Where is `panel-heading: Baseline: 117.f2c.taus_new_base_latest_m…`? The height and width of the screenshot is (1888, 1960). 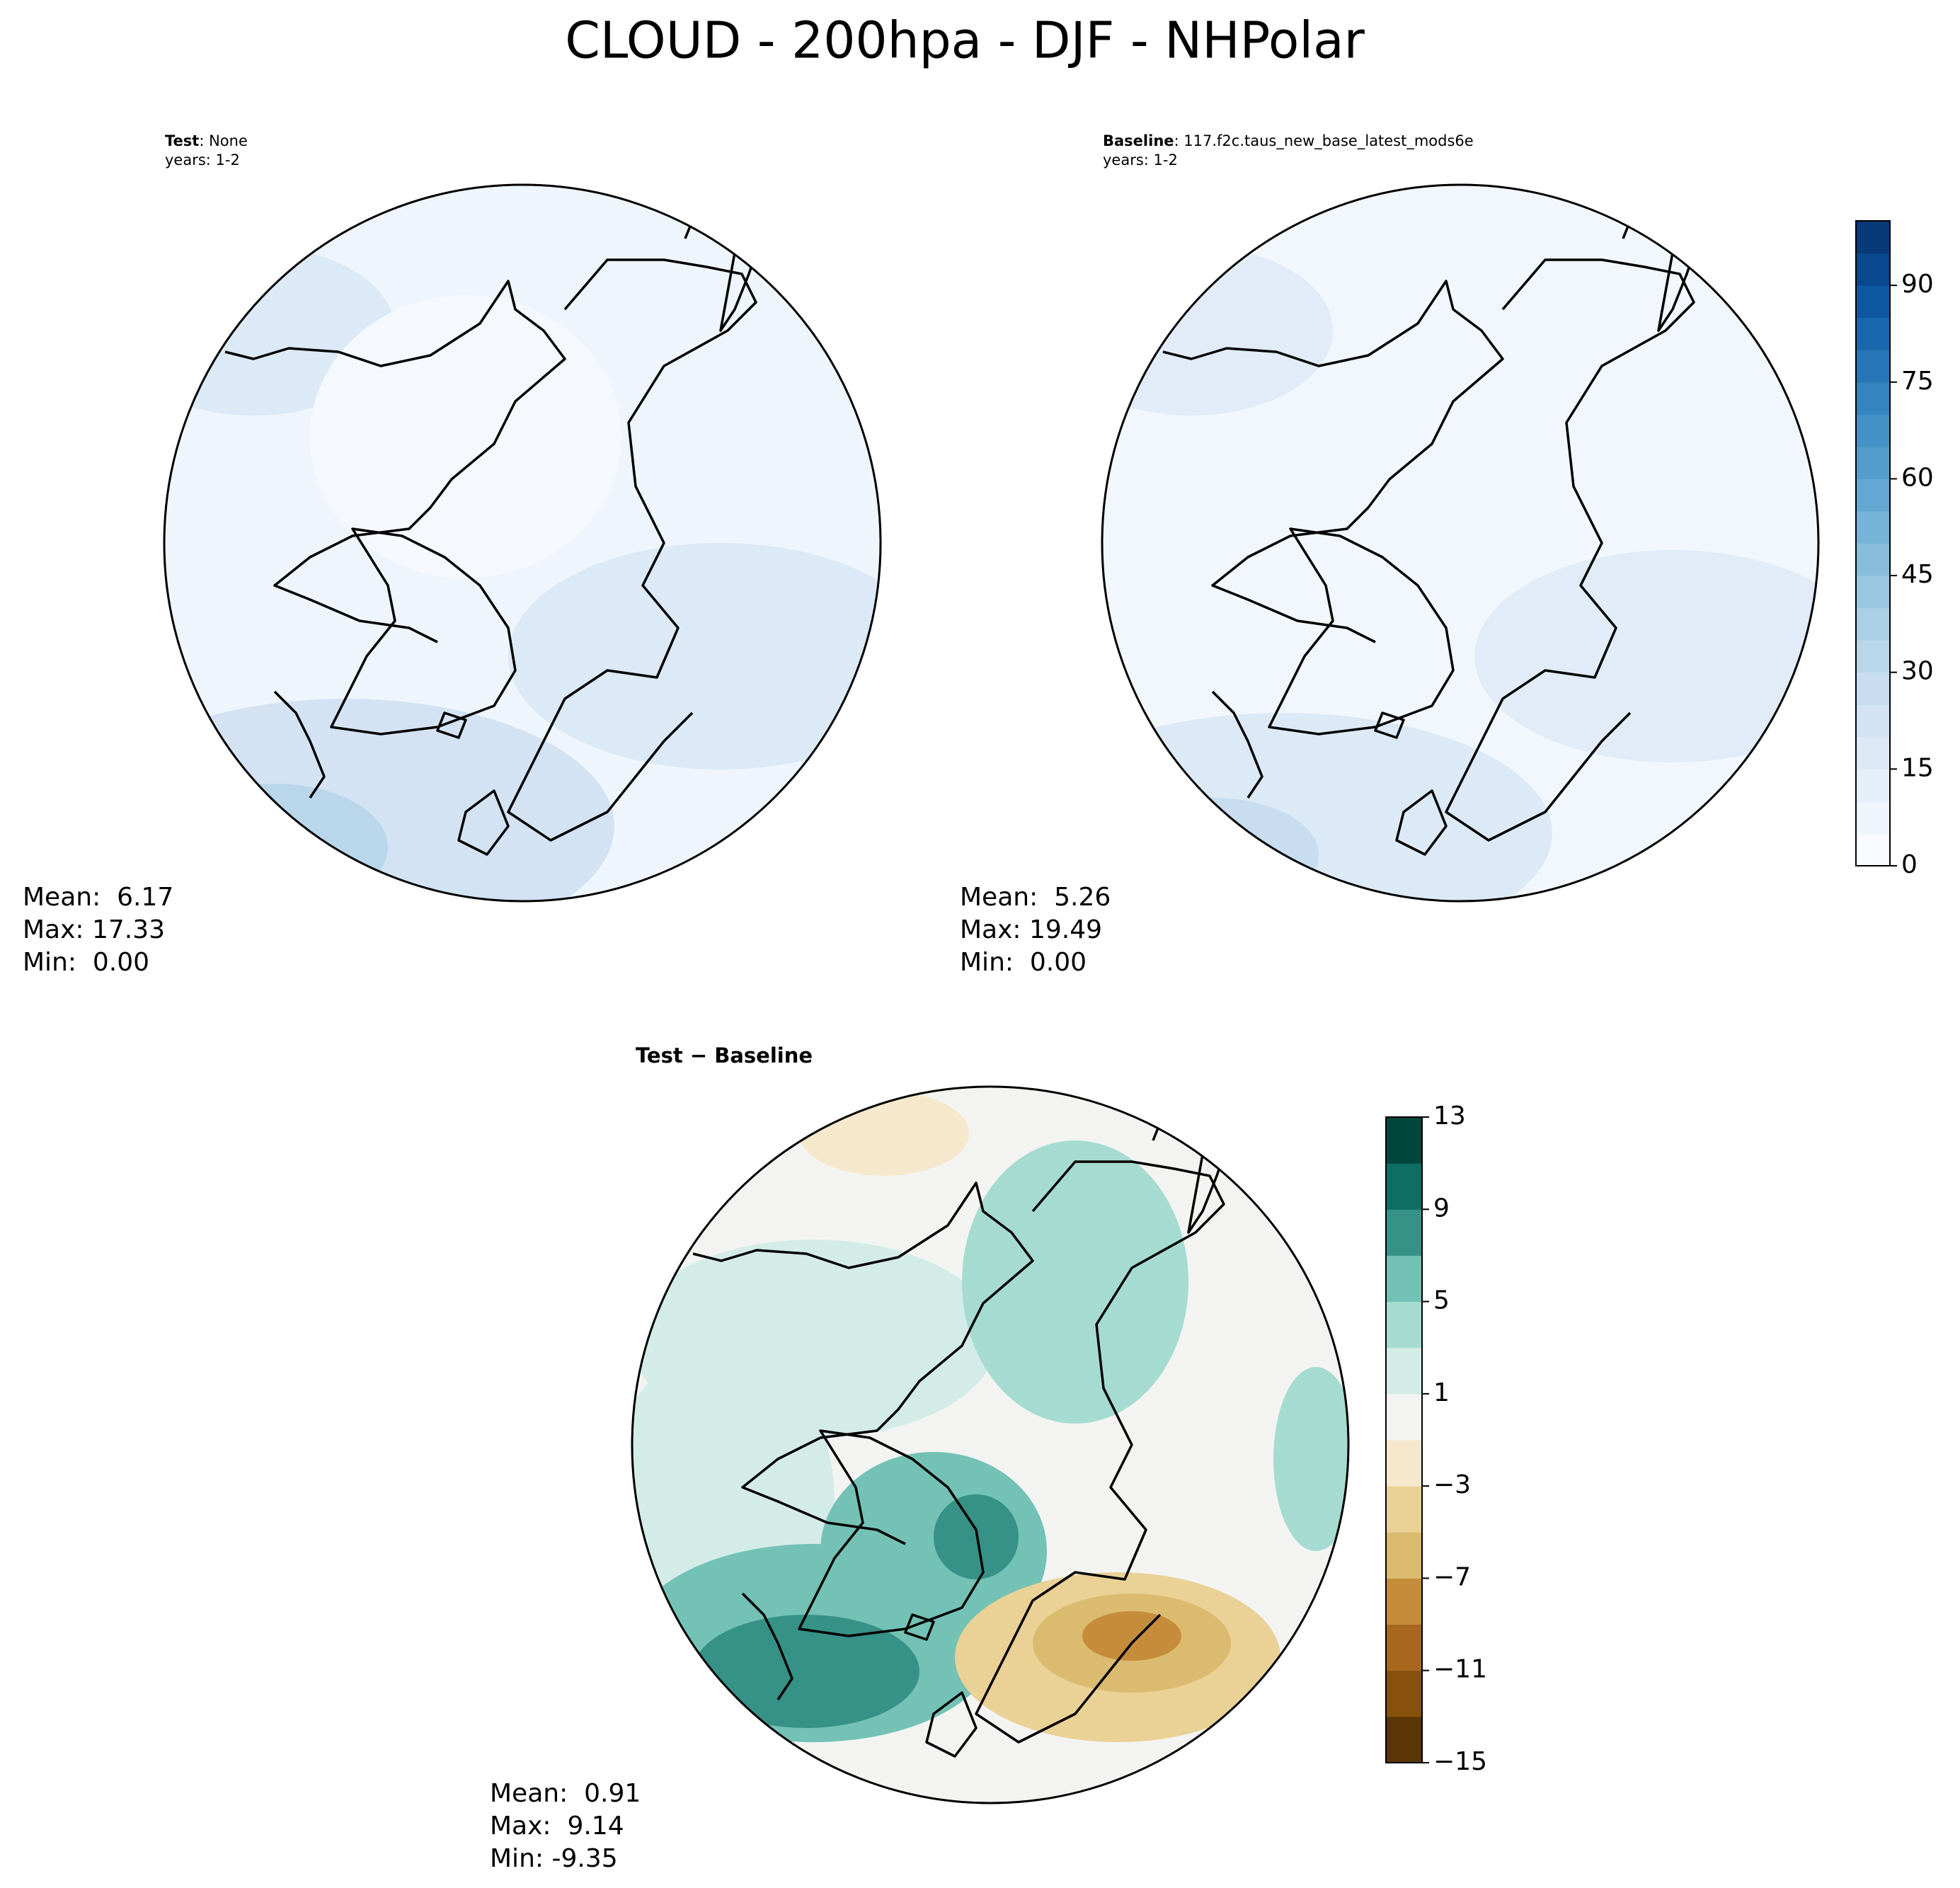 panel-heading: Baseline: 117.f2c.taus_new_base_latest_m… is located at coordinates (1288, 141).